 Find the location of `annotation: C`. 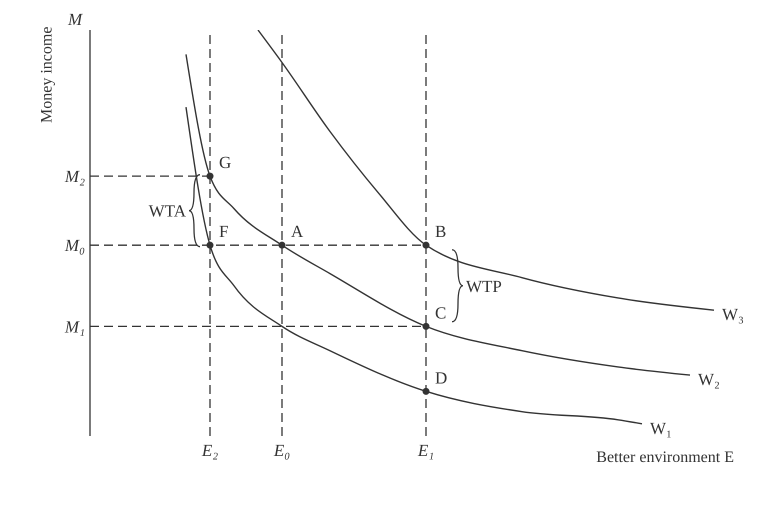

annotation: C is located at coordinates (440, 312).